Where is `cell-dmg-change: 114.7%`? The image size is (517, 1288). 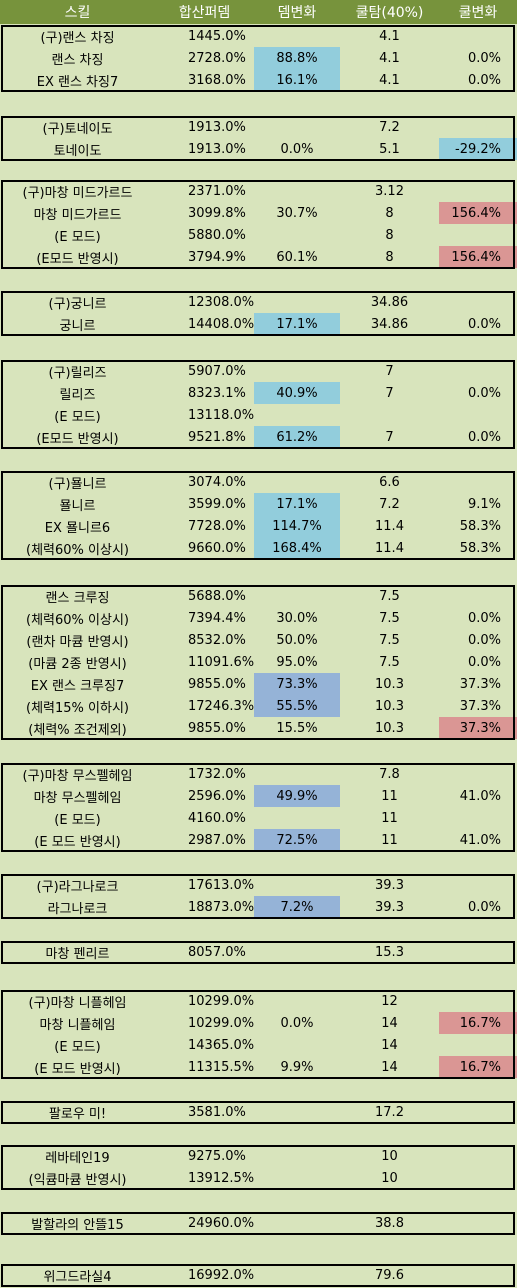
cell-dmg-change: 114.7% is located at coordinates (297, 526).